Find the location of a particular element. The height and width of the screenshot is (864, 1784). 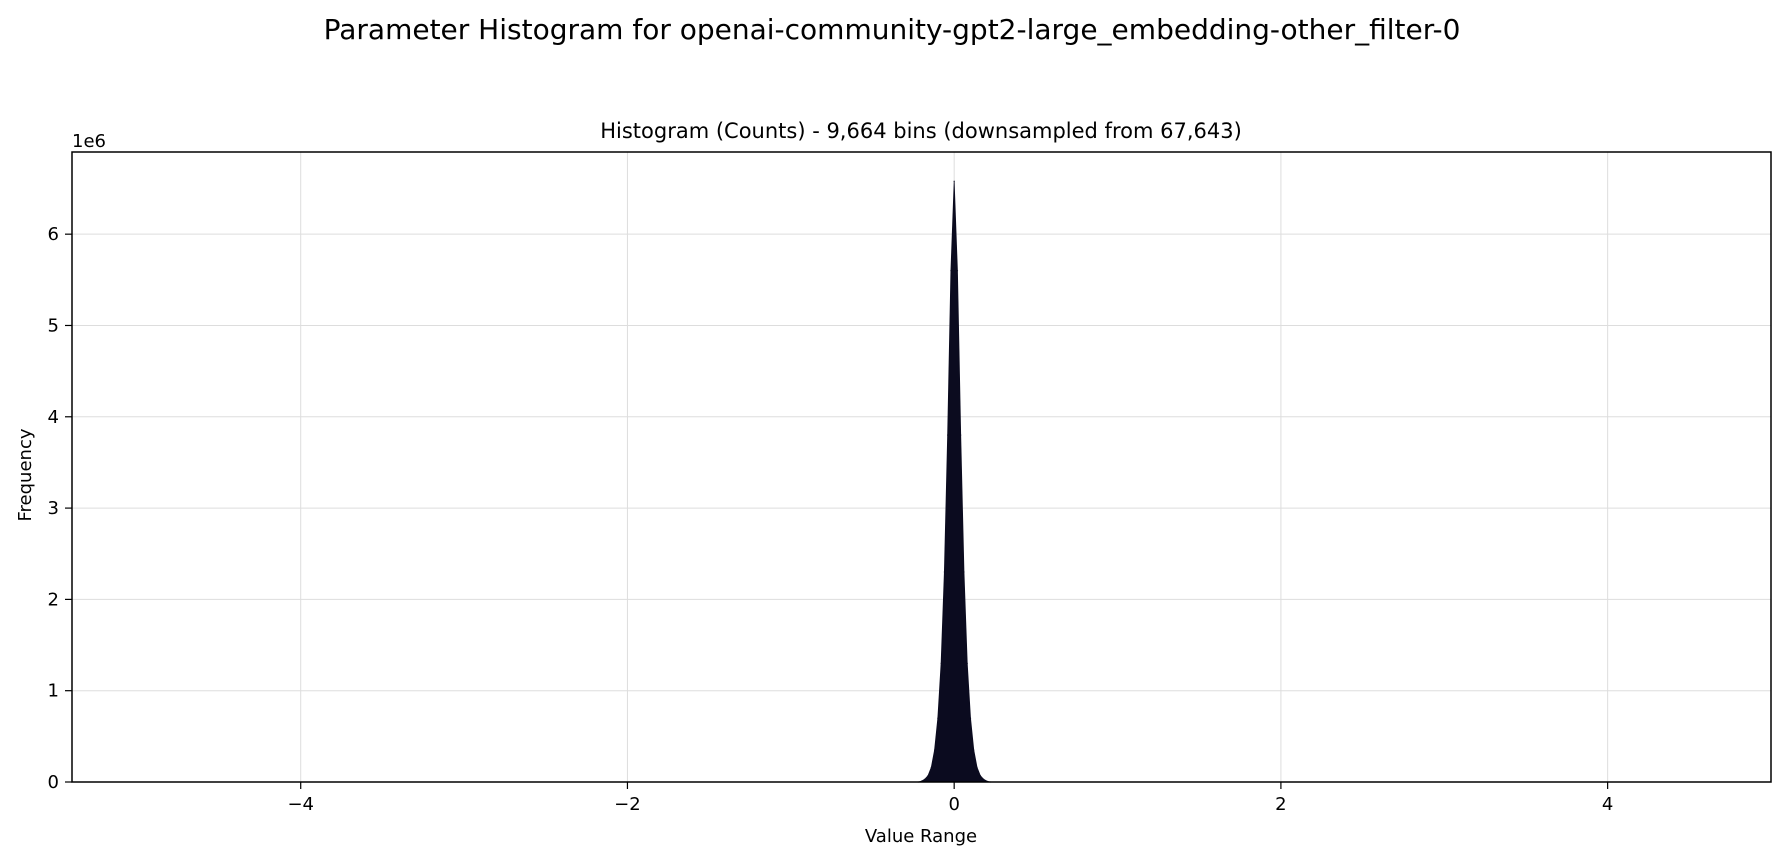

y-tick-label: 5 is located at coordinates (53, 325).